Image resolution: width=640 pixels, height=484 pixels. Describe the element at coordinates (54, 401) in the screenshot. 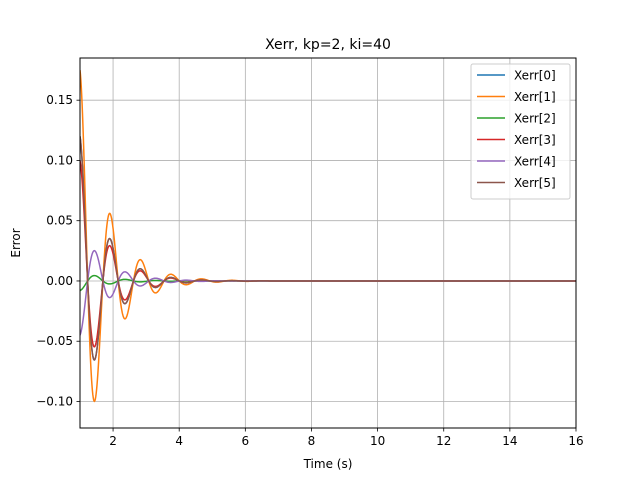

I see `y-tick-label: −0.10` at that location.